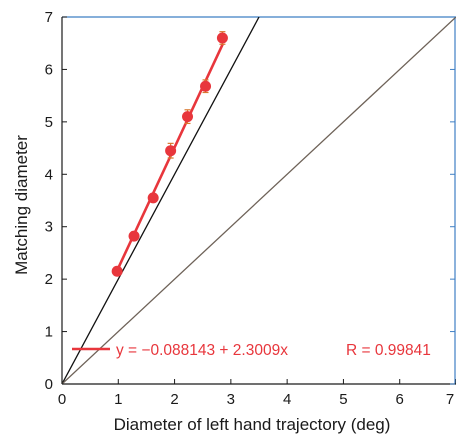 This screenshot has height=439, width=456. I want to click on x-tick-label-7: 7, so click(450, 399).